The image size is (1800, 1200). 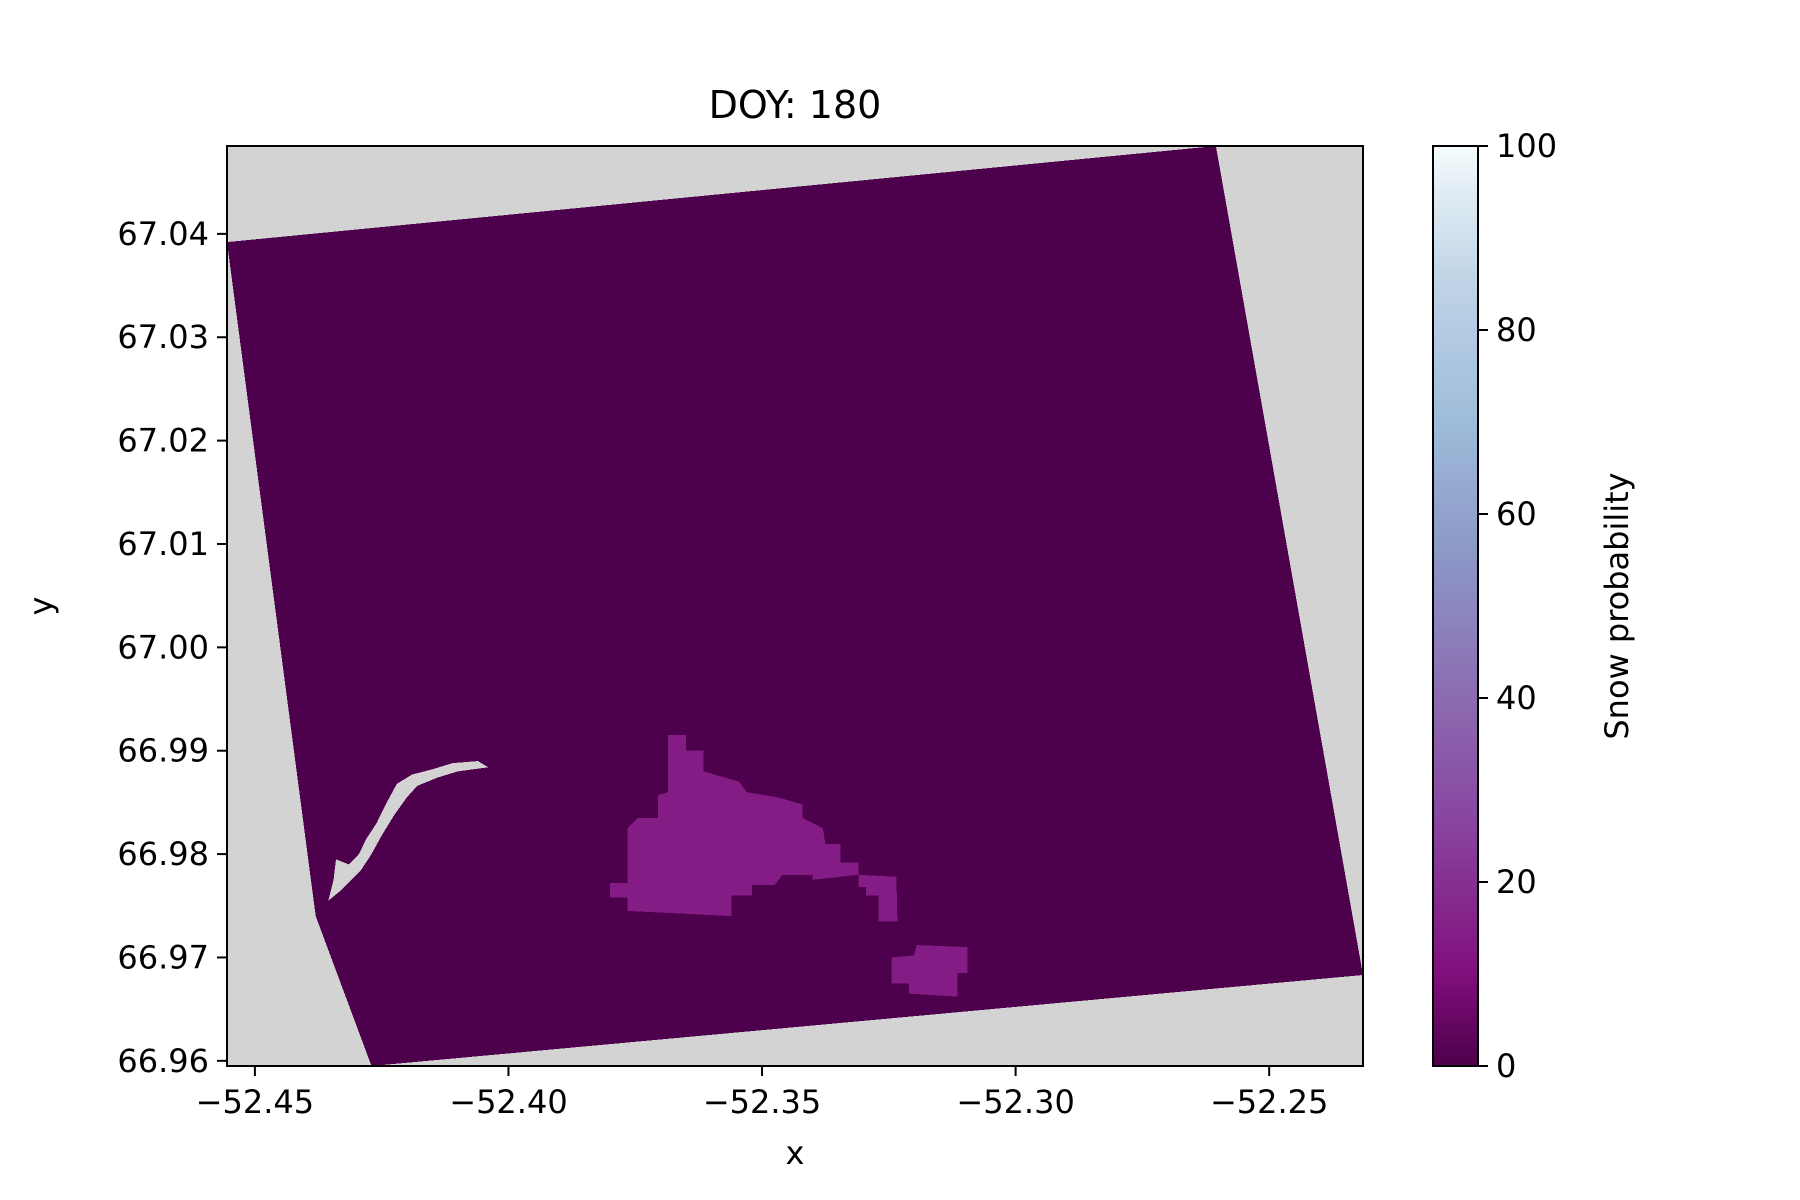 I want to click on colorbar-ticks: 0 20 40 60 80 100, so click(x=1517, y=606).